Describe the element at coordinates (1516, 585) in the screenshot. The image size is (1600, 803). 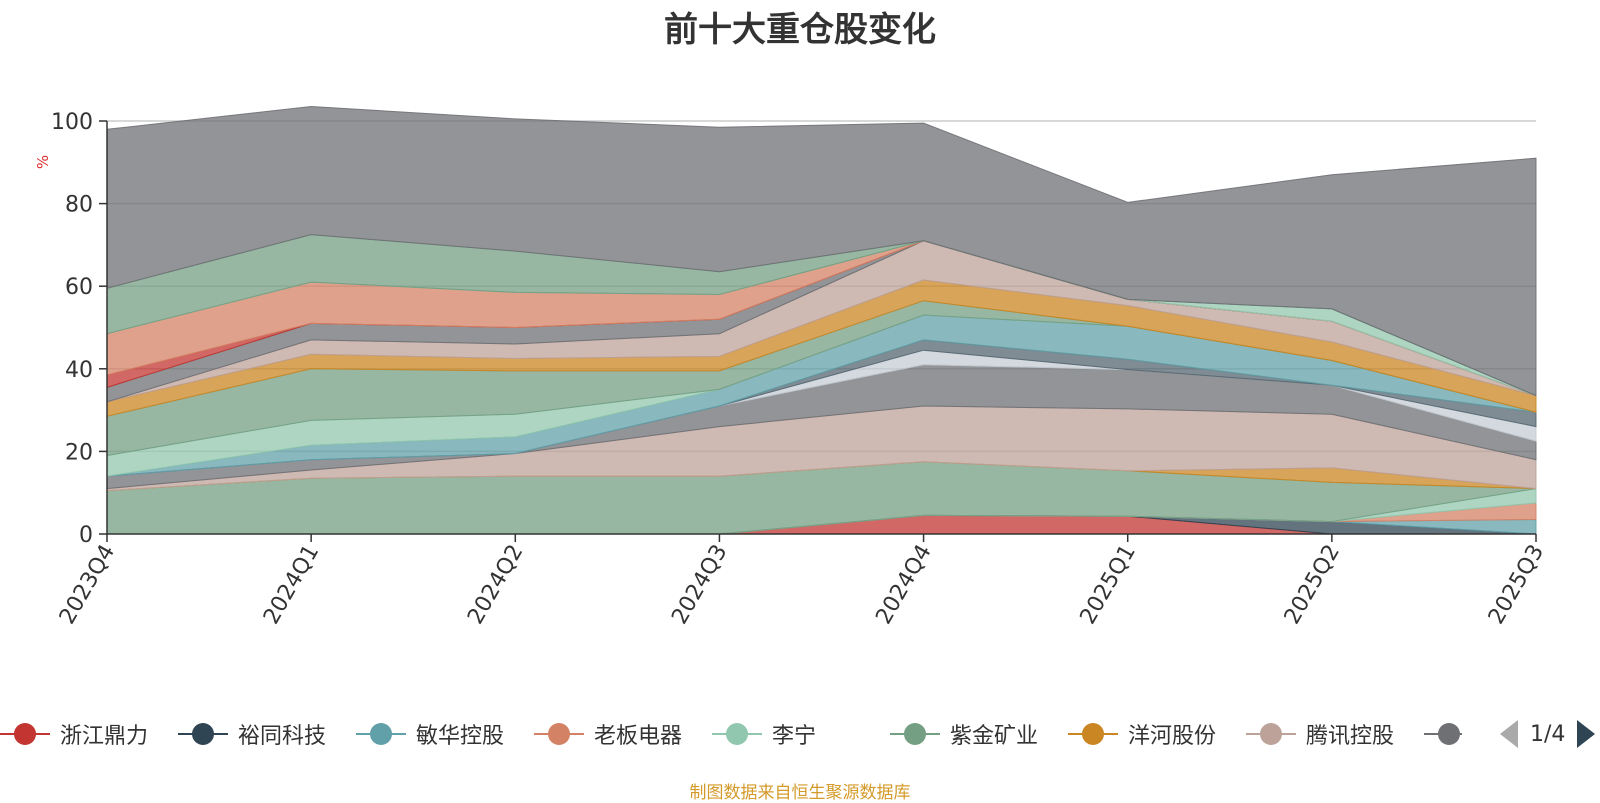
I see `x-tick-label: 2025Q3` at that location.